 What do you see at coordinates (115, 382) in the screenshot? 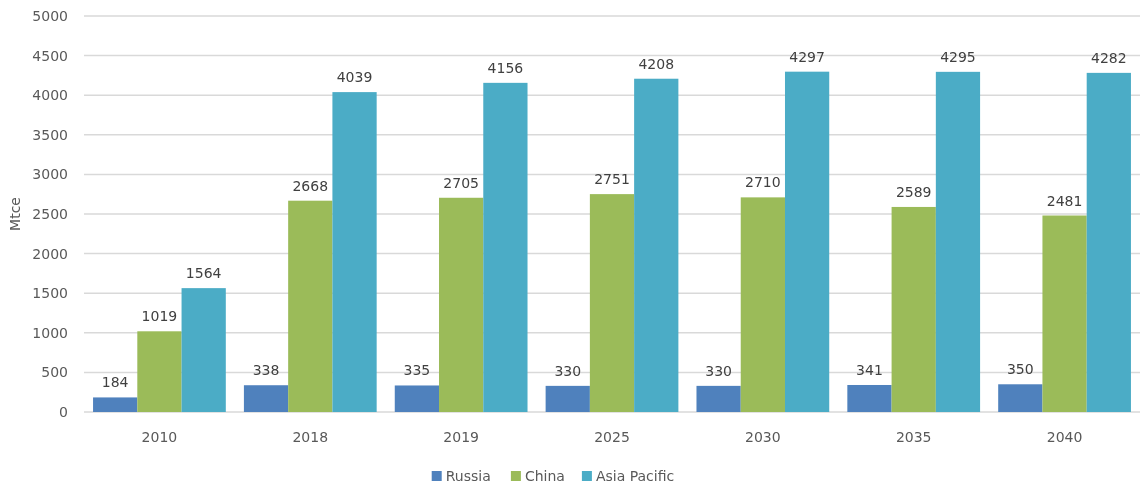
I see `data-label: 184` at bounding box center [115, 382].